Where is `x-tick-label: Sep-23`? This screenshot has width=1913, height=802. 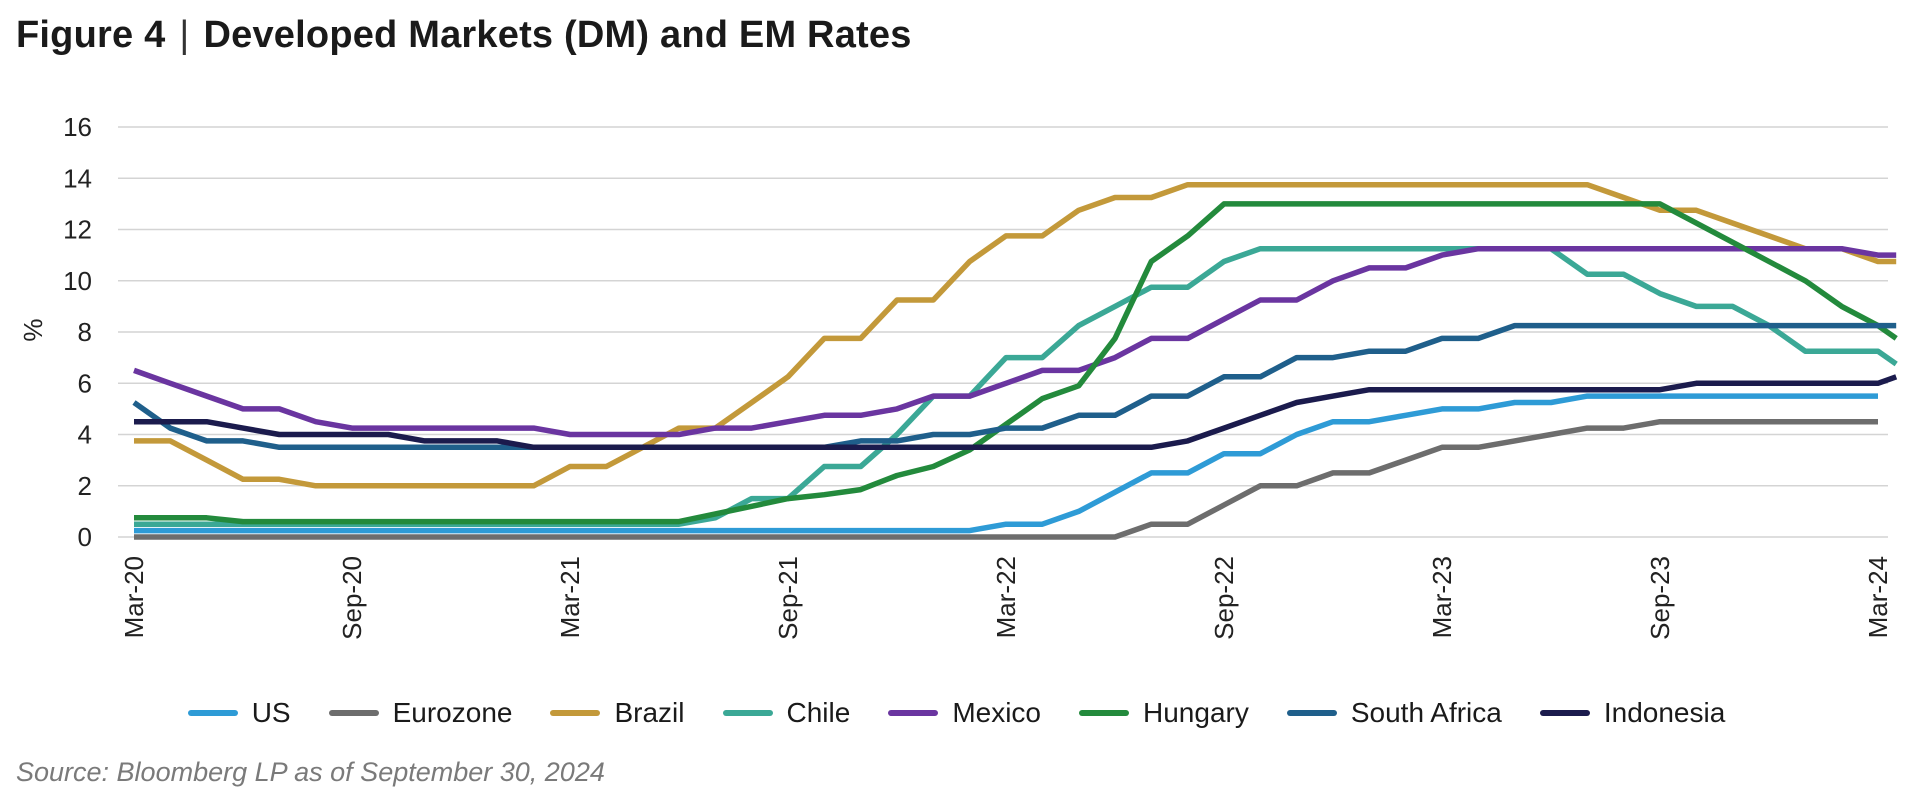 x-tick-label: Sep-23 is located at coordinates (1660, 598).